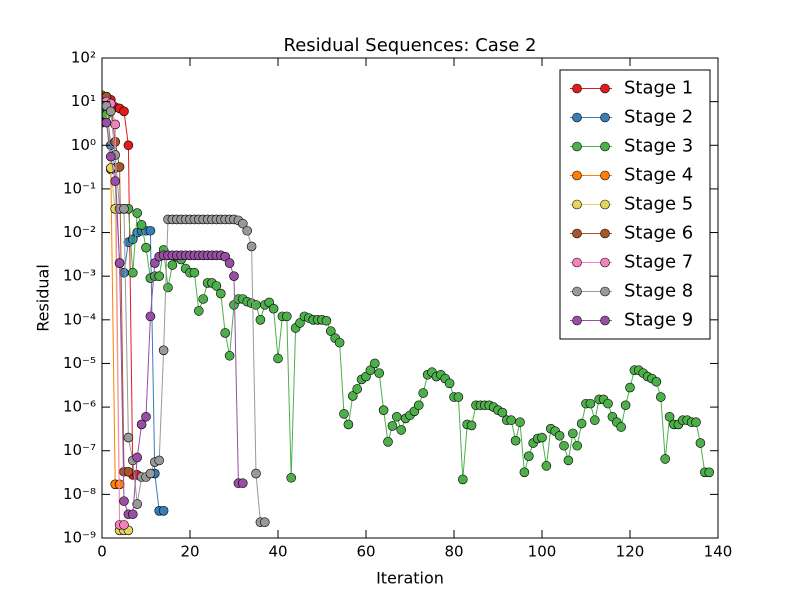  I want to click on y-tick-label: 10⁰, so click(83, 145).